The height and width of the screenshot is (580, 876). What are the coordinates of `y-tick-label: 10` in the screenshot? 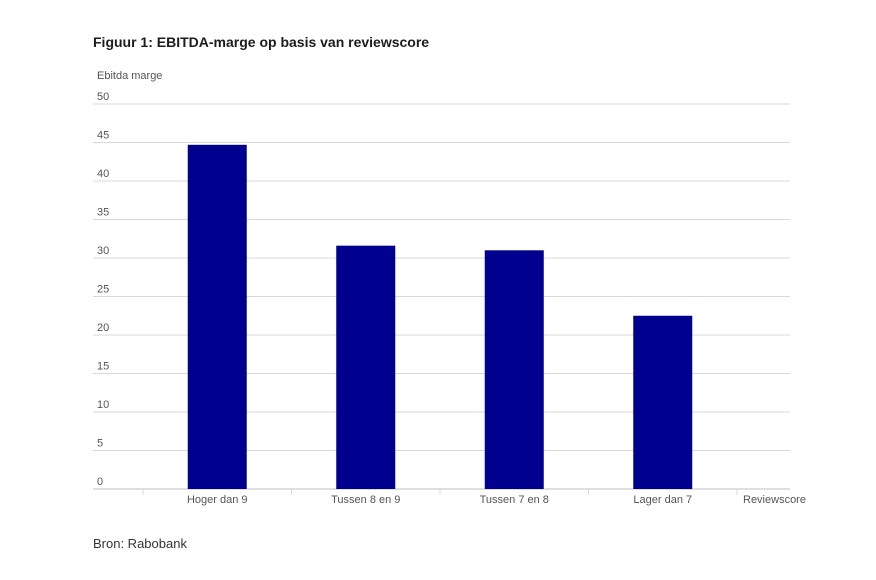 It's located at (103, 405).